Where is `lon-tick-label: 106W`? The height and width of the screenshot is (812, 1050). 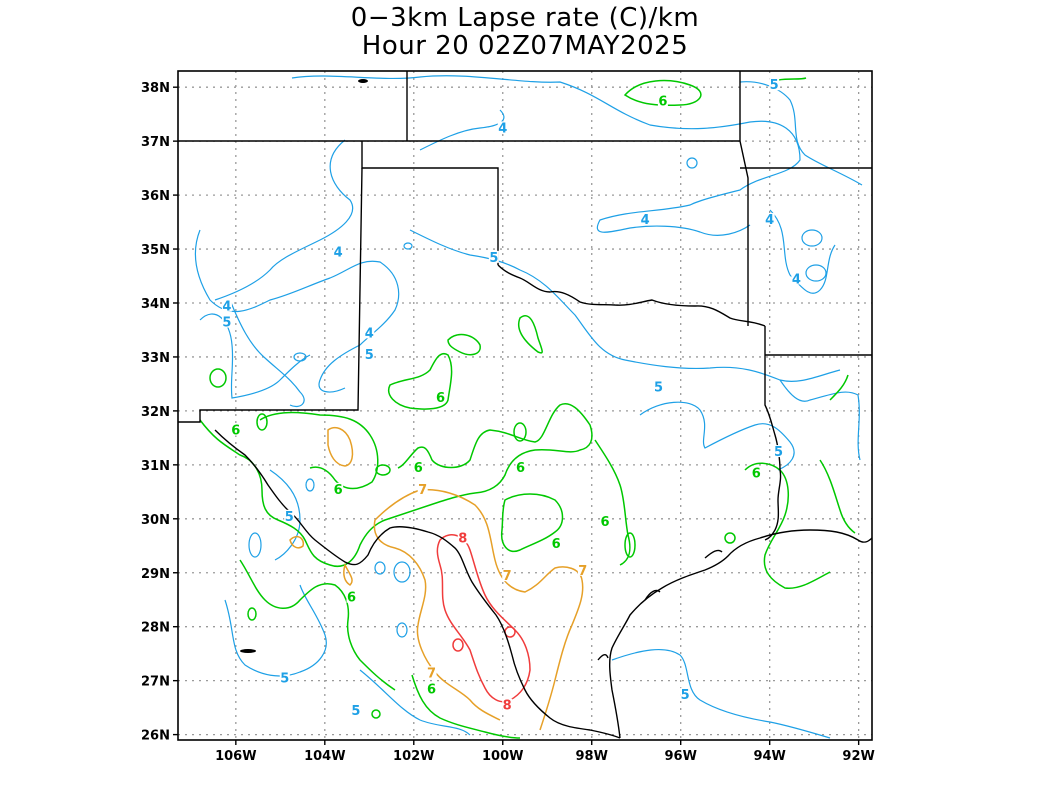
lon-tick-label: 106W is located at coordinates (235, 756).